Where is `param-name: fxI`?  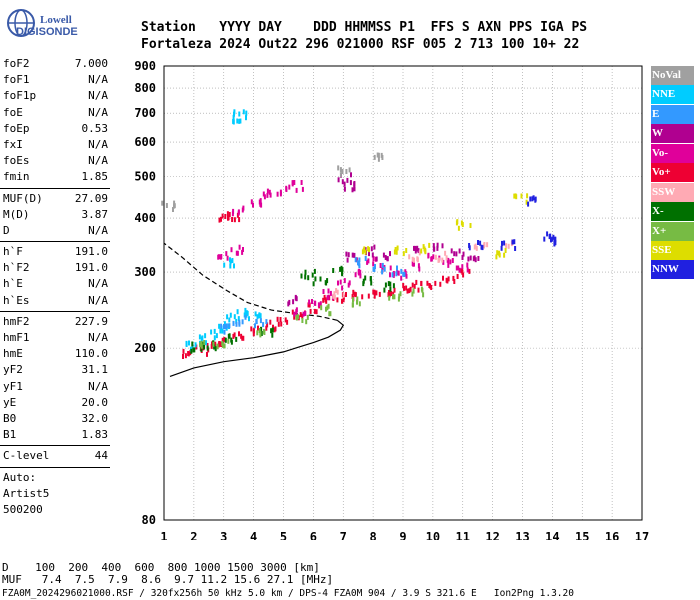 param-name: fxI is located at coordinates (13, 144).